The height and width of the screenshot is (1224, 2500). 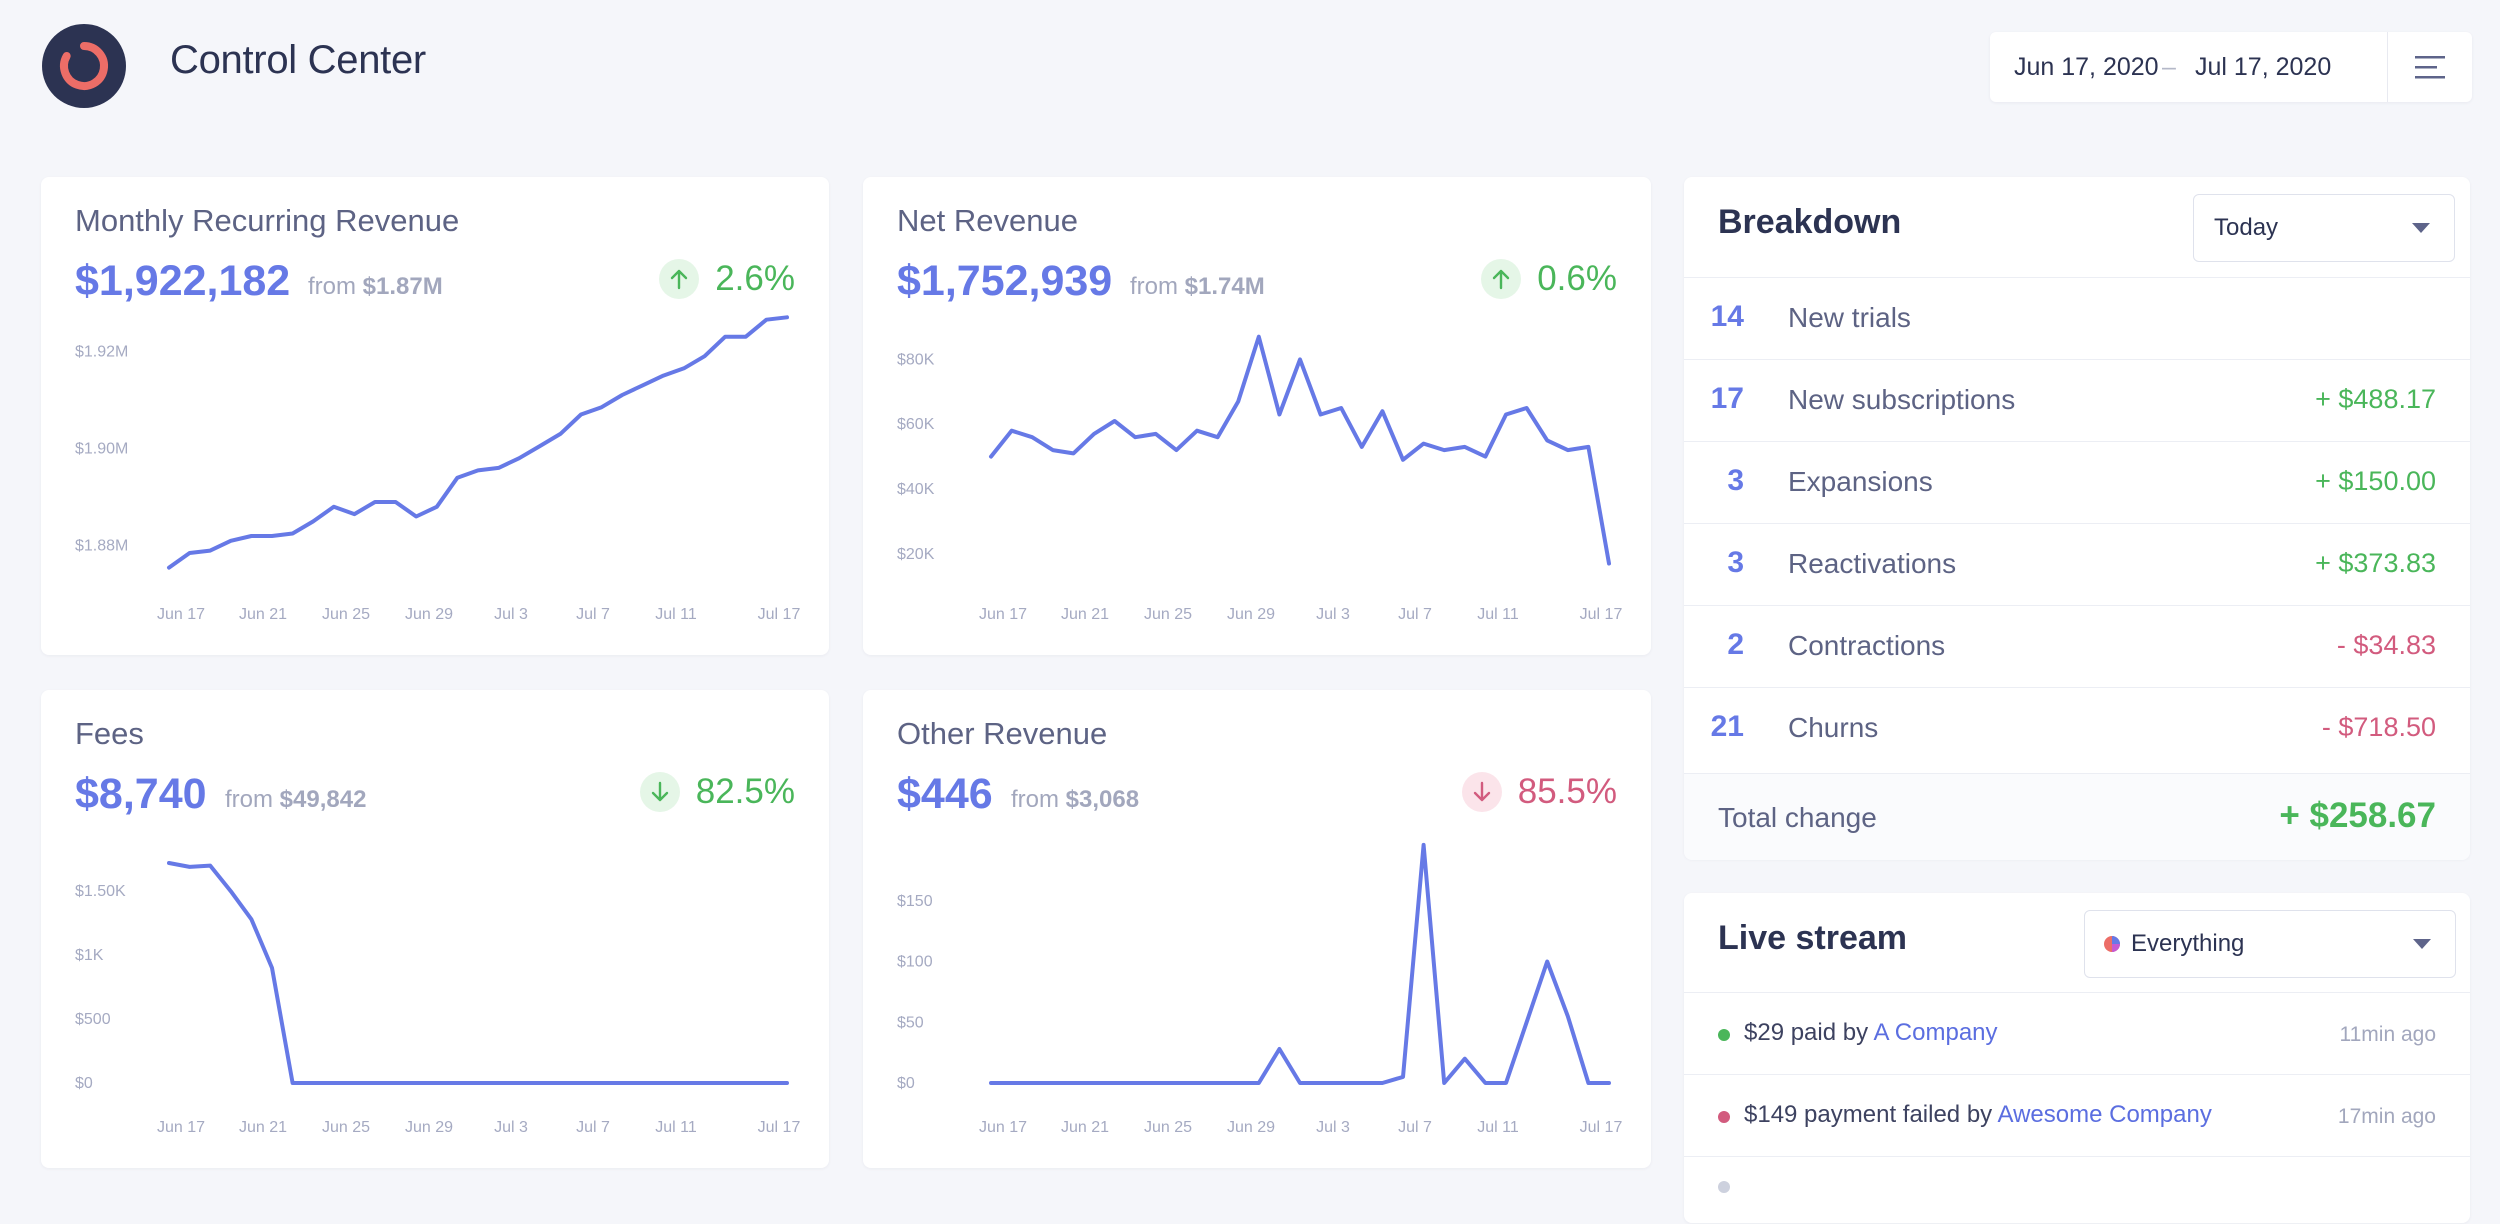 What do you see at coordinates (1868, 1114) in the screenshot?
I see `event-description: $149 payment failed by` at bounding box center [1868, 1114].